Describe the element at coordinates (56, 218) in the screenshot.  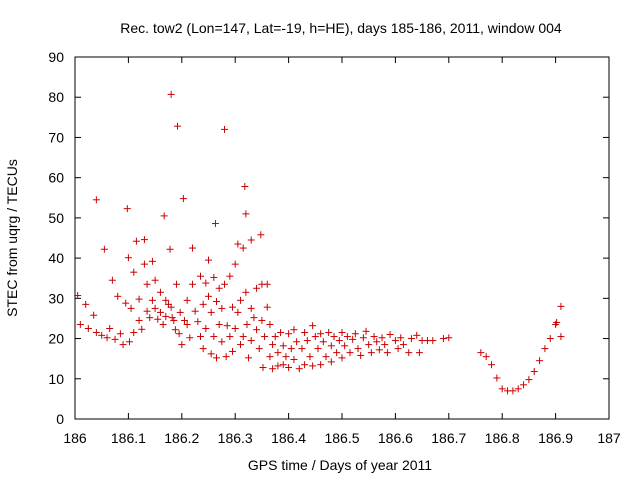
I see `y-tick-label: 50` at that location.